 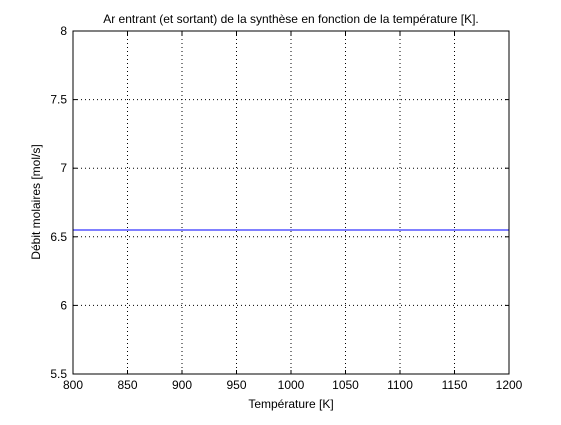 I want to click on x-tick-label: 900, so click(x=182, y=385).